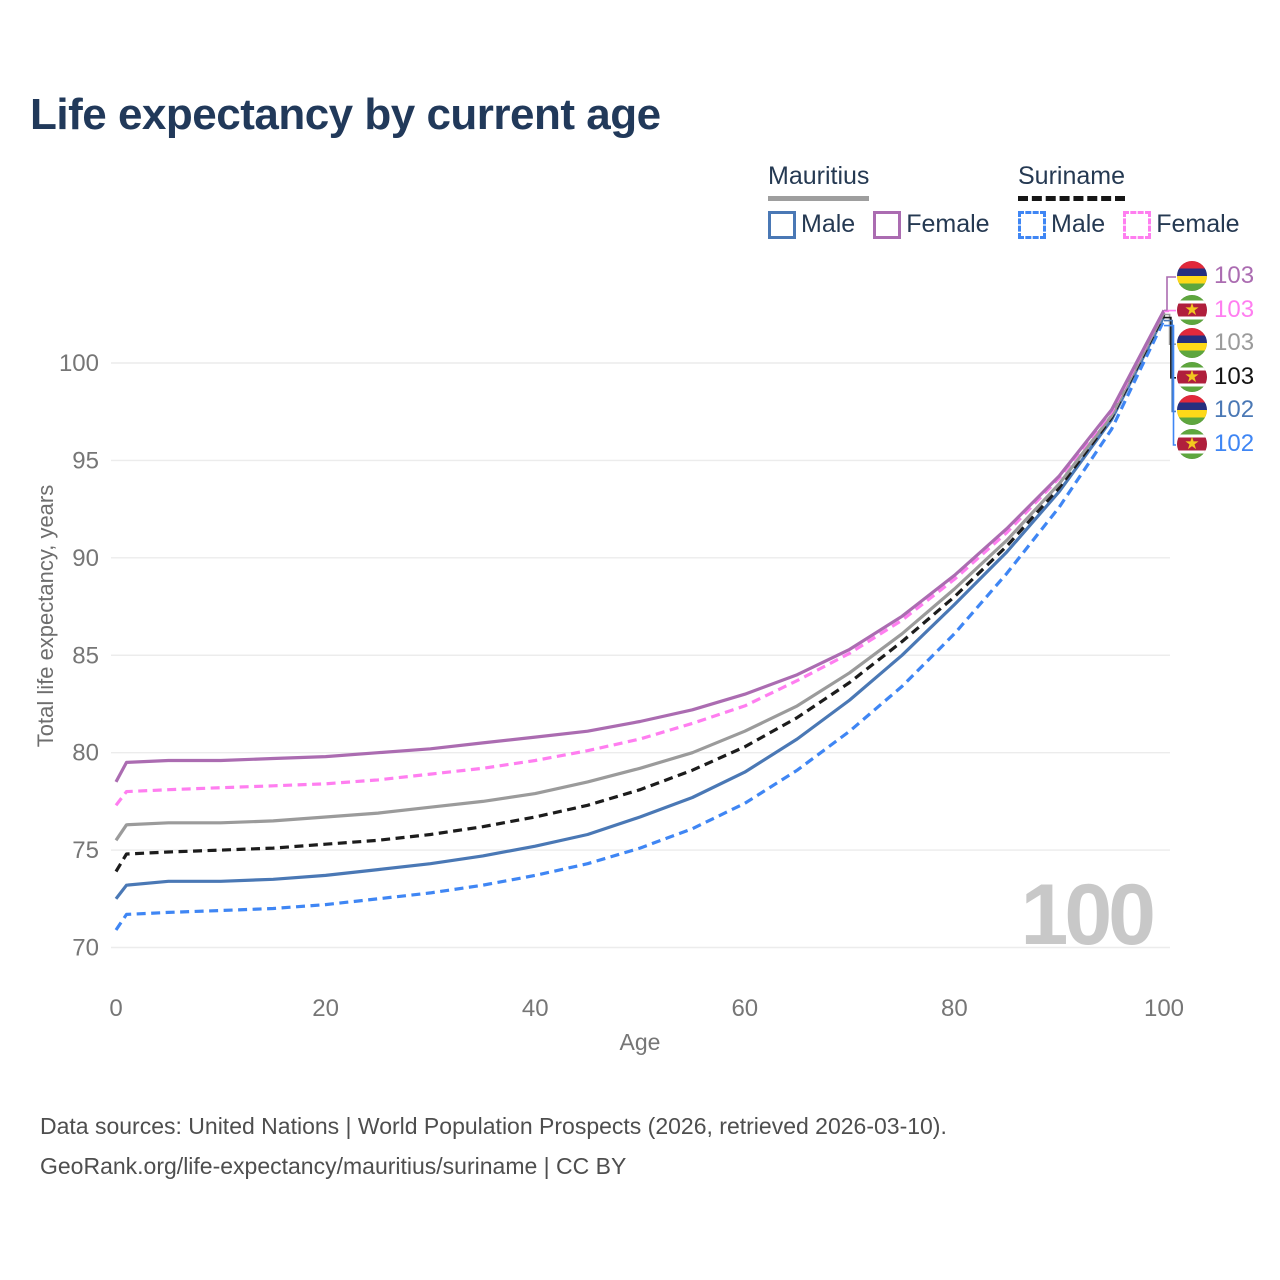  I want to click on suriname-male-swatch-icon, so click(1032, 224).